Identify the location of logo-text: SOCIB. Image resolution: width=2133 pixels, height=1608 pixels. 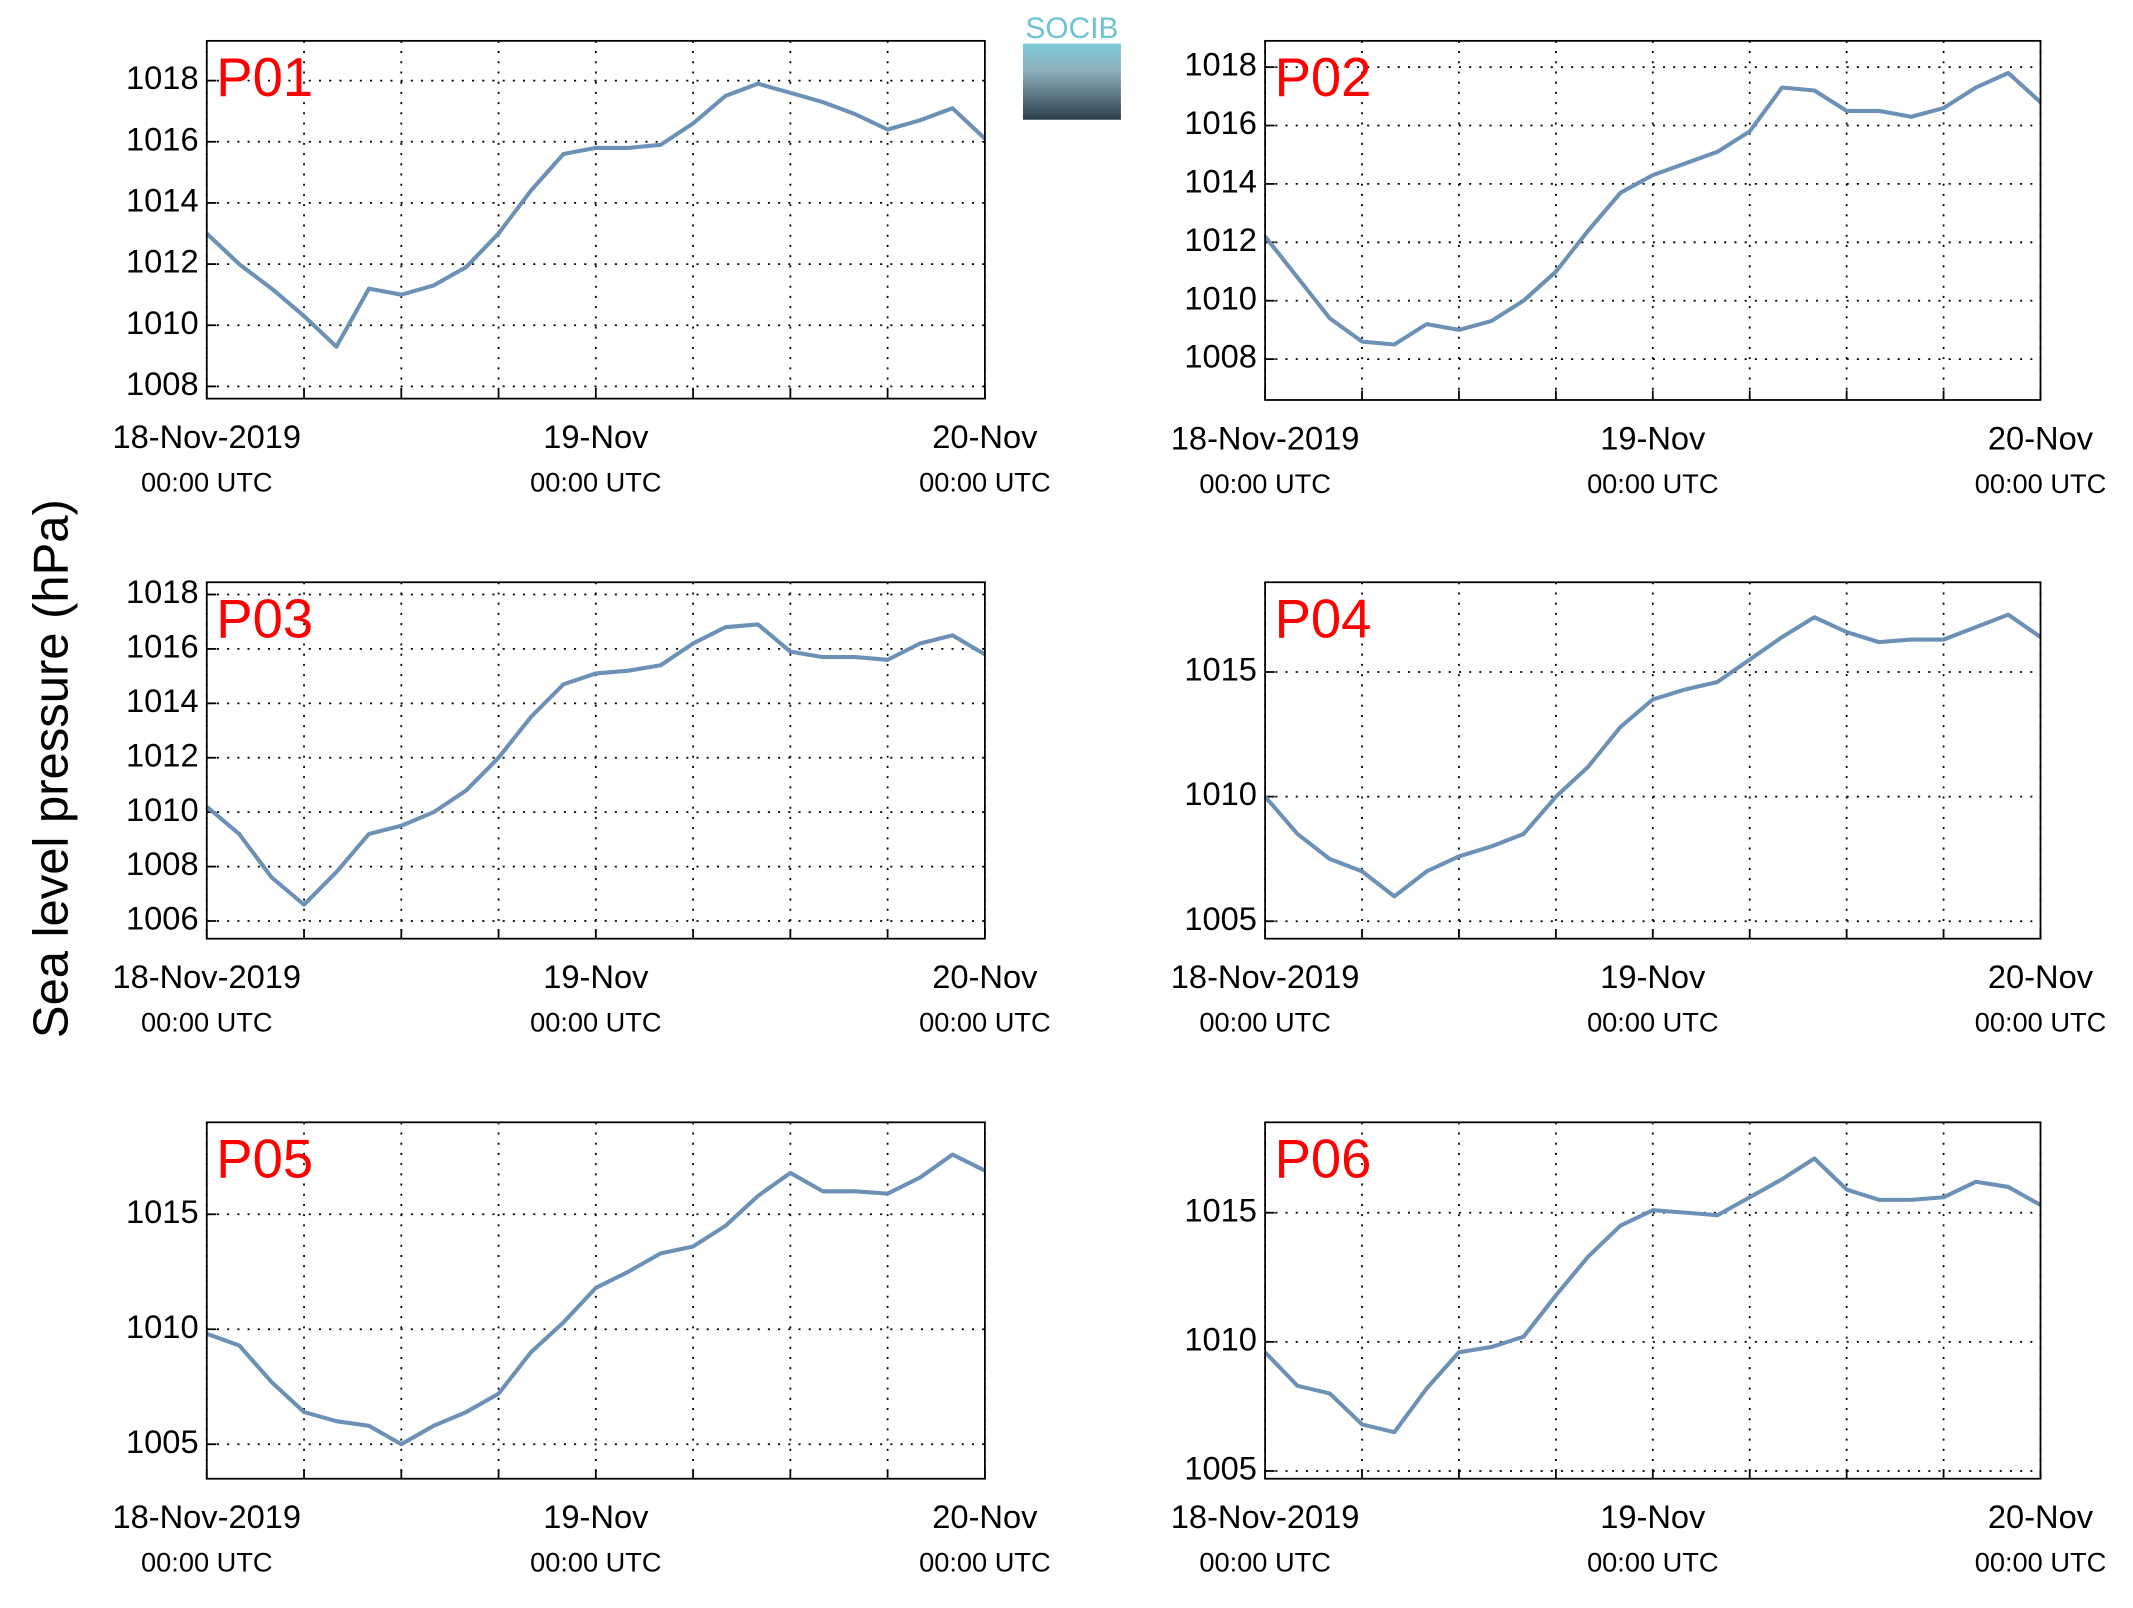
(1071, 28).